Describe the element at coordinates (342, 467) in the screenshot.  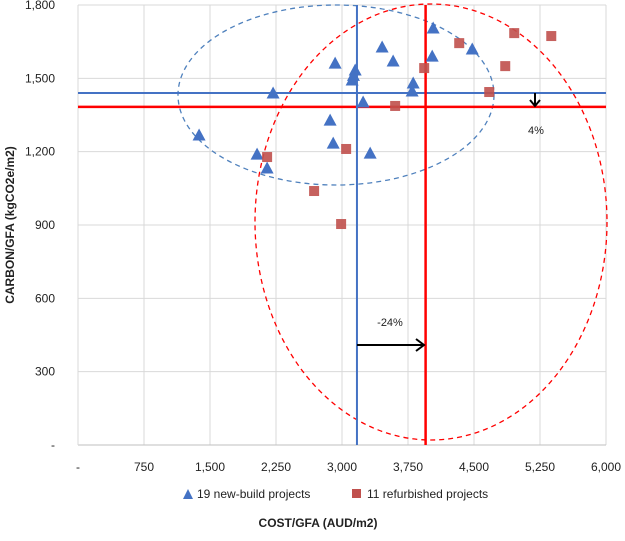
I see `x-tick-label: 3,000` at that location.